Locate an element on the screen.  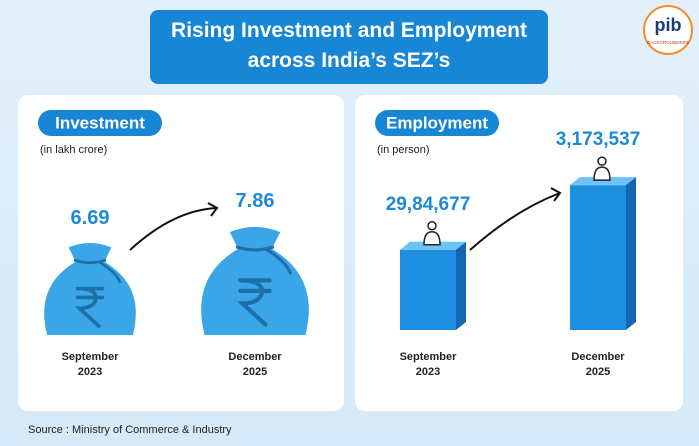
section-title: Investment is located at coordinates (100, 122).